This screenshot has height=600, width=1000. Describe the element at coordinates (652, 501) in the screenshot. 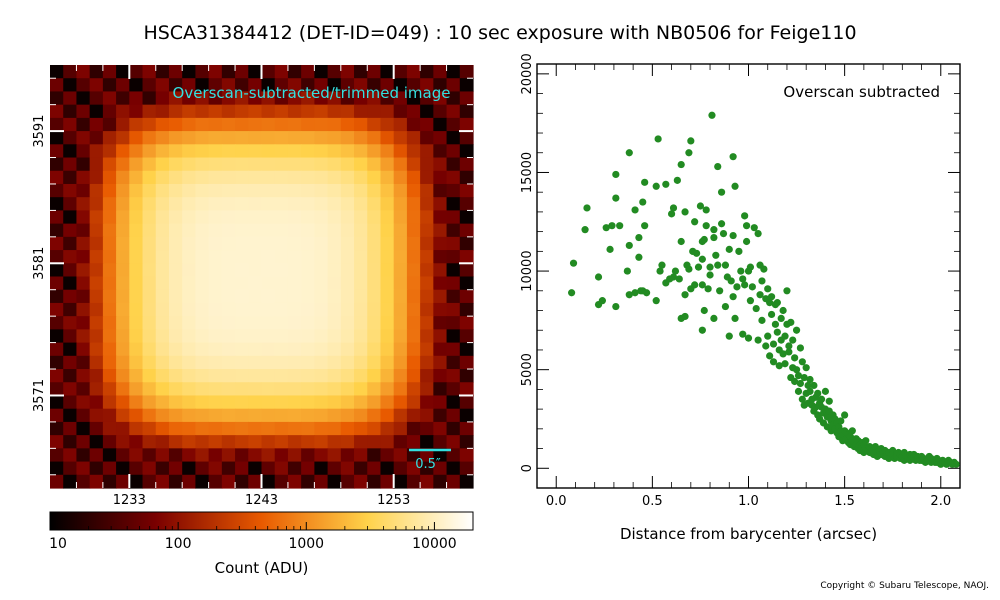

I see `x-axis-tick-label: 0.5` at that location.